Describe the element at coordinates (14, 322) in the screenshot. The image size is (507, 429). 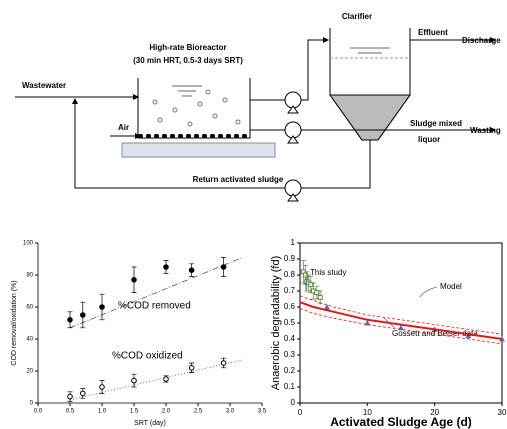
I see `y-axis-label: COD removal/oxidation (%)` at that location.